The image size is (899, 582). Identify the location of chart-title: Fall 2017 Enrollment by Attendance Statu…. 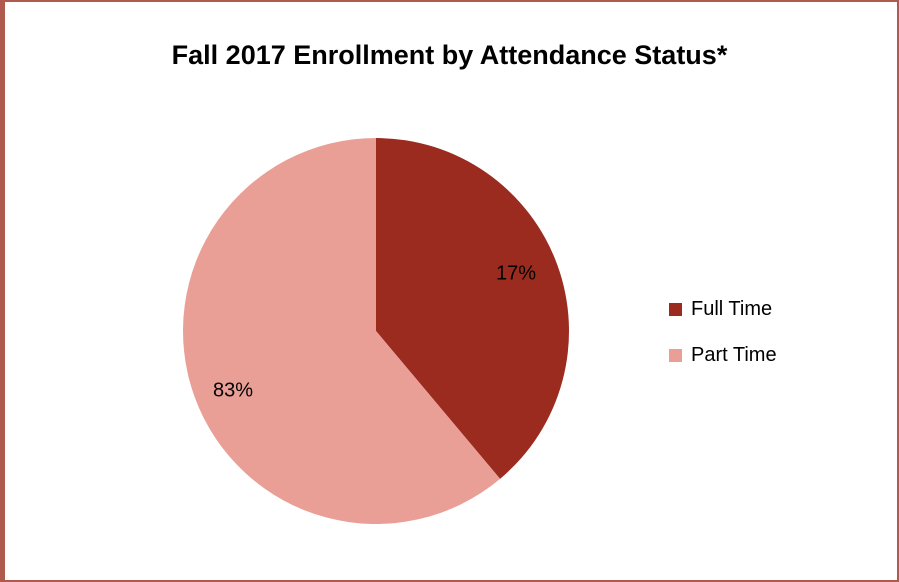
(449, 55).